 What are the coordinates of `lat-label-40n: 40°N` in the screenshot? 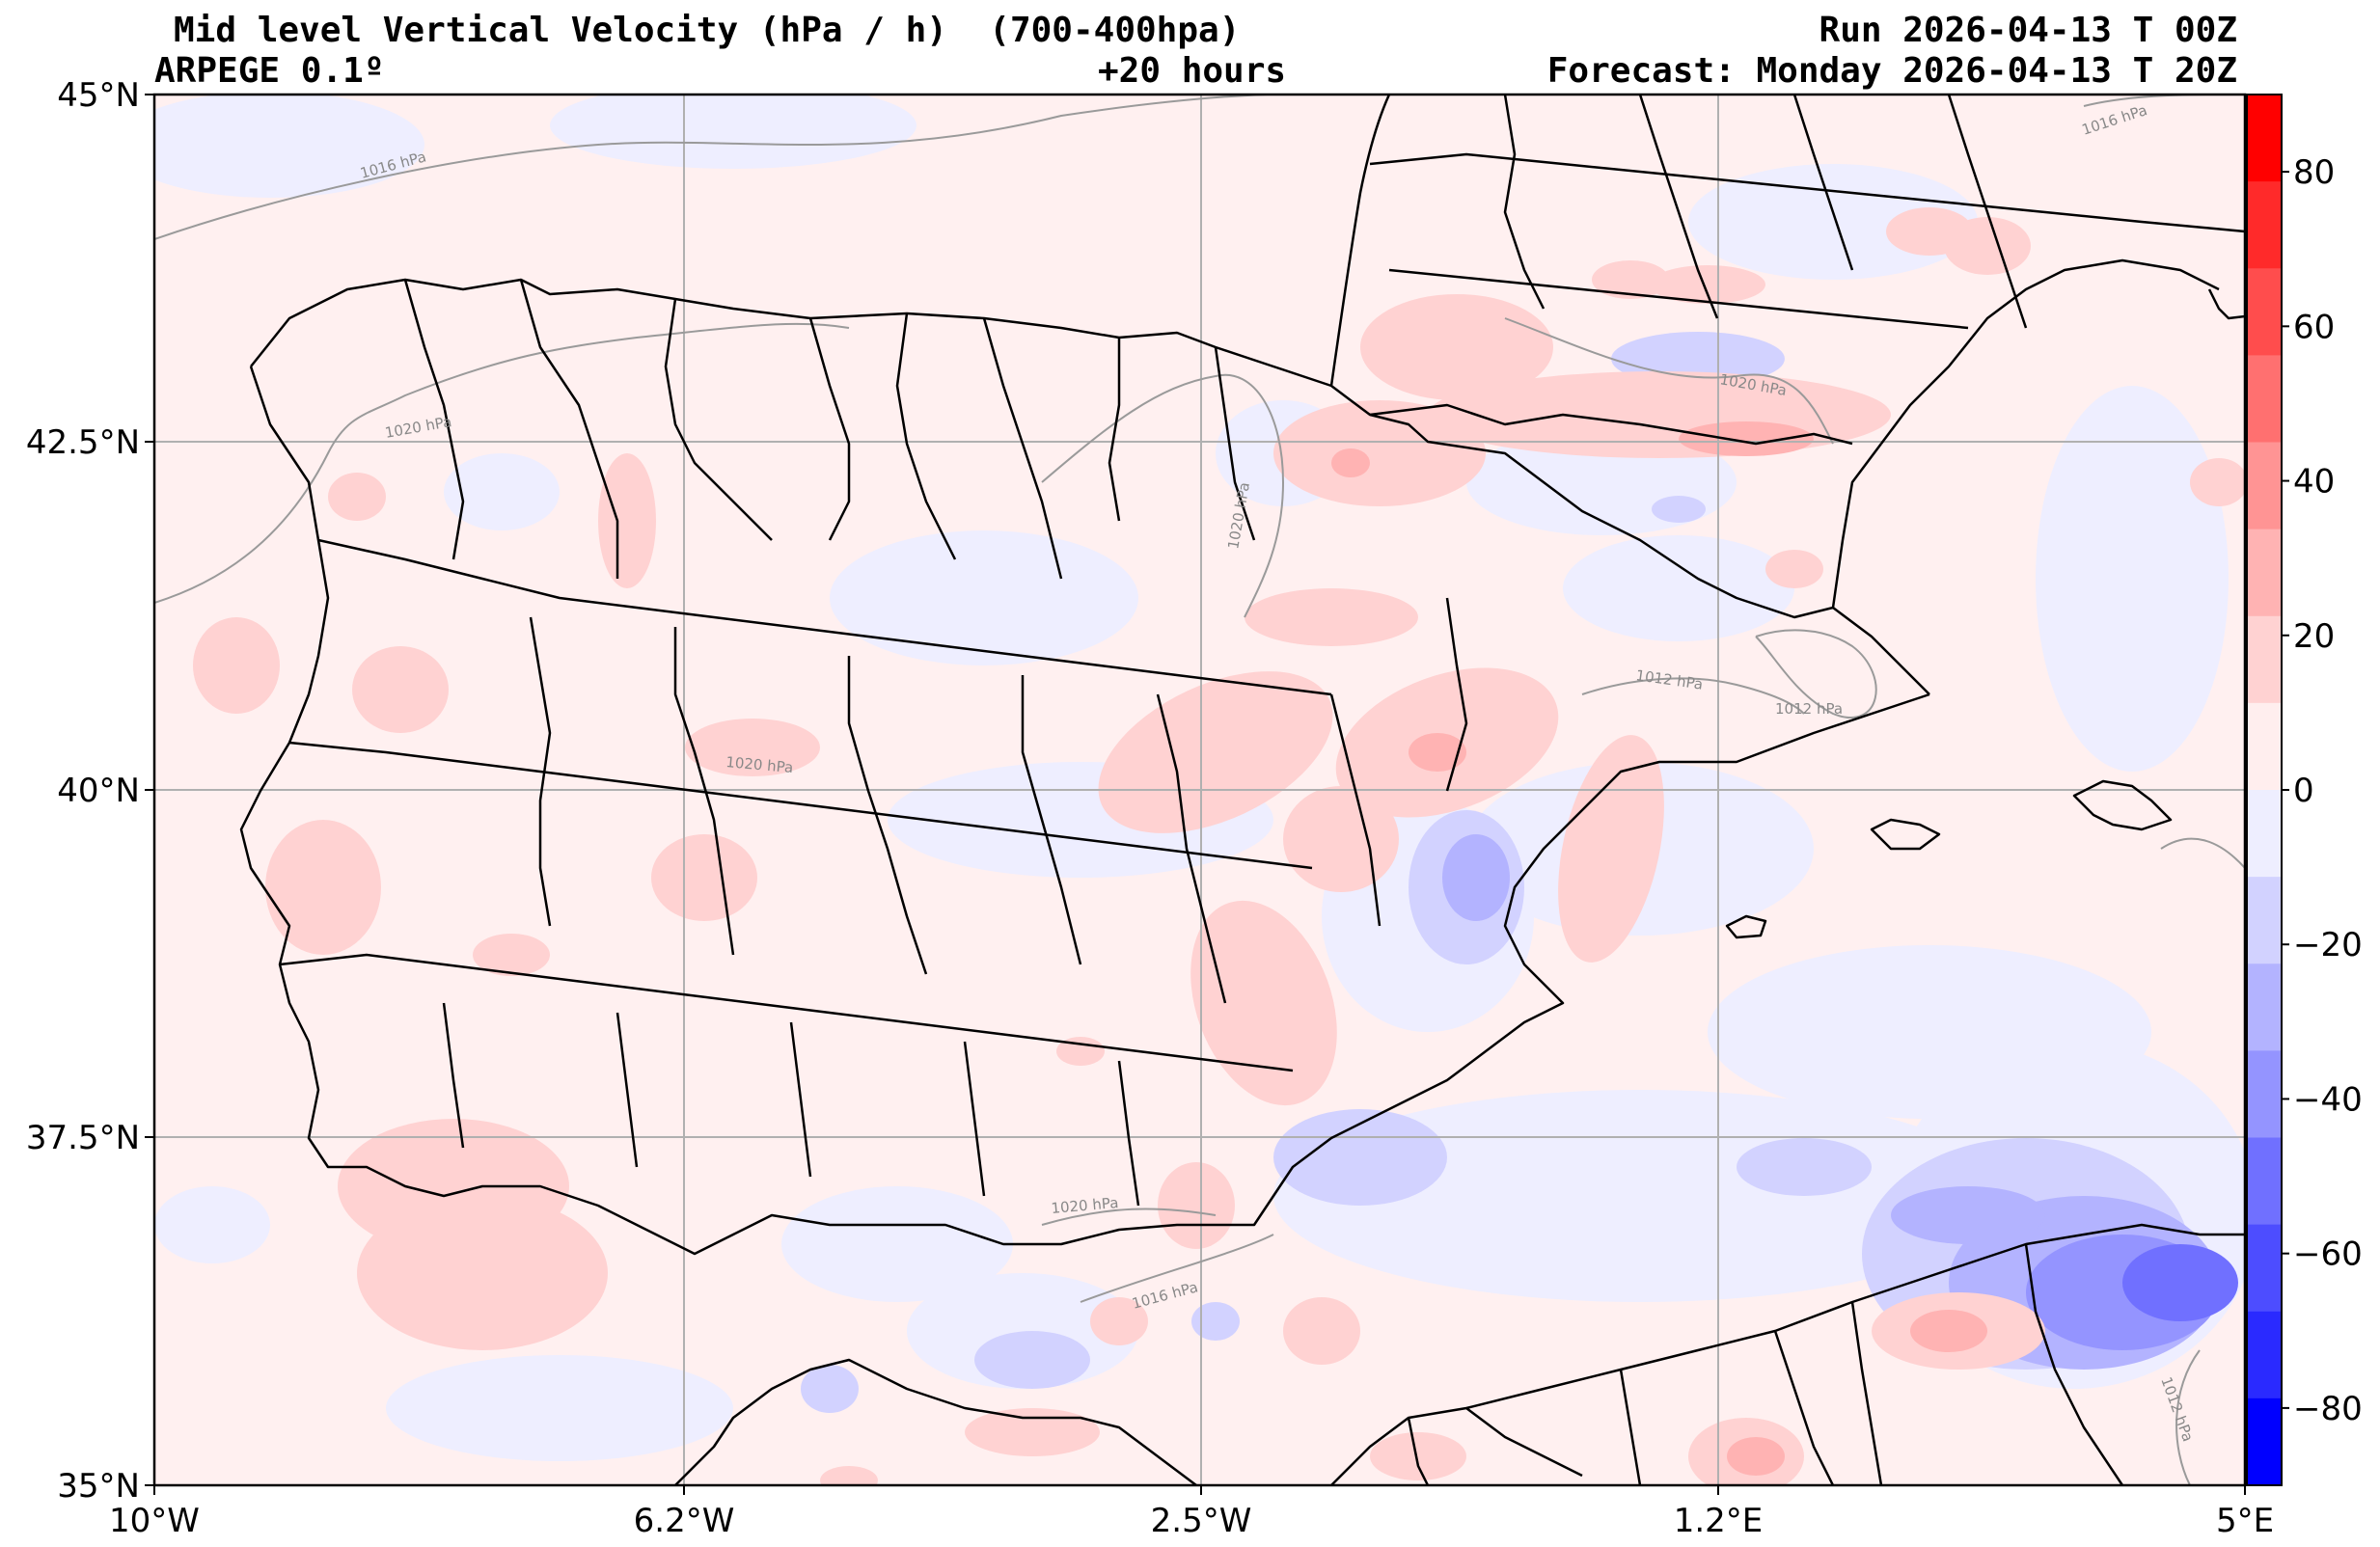 It's located at (99, 791).